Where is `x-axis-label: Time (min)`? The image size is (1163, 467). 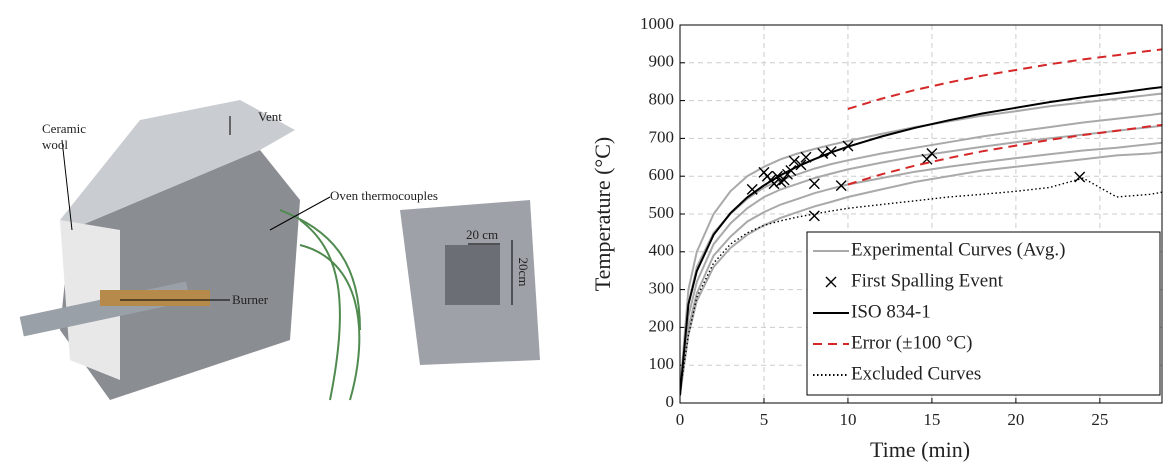
x-axis-label: Time (min) is located at coordinates (920, 449).